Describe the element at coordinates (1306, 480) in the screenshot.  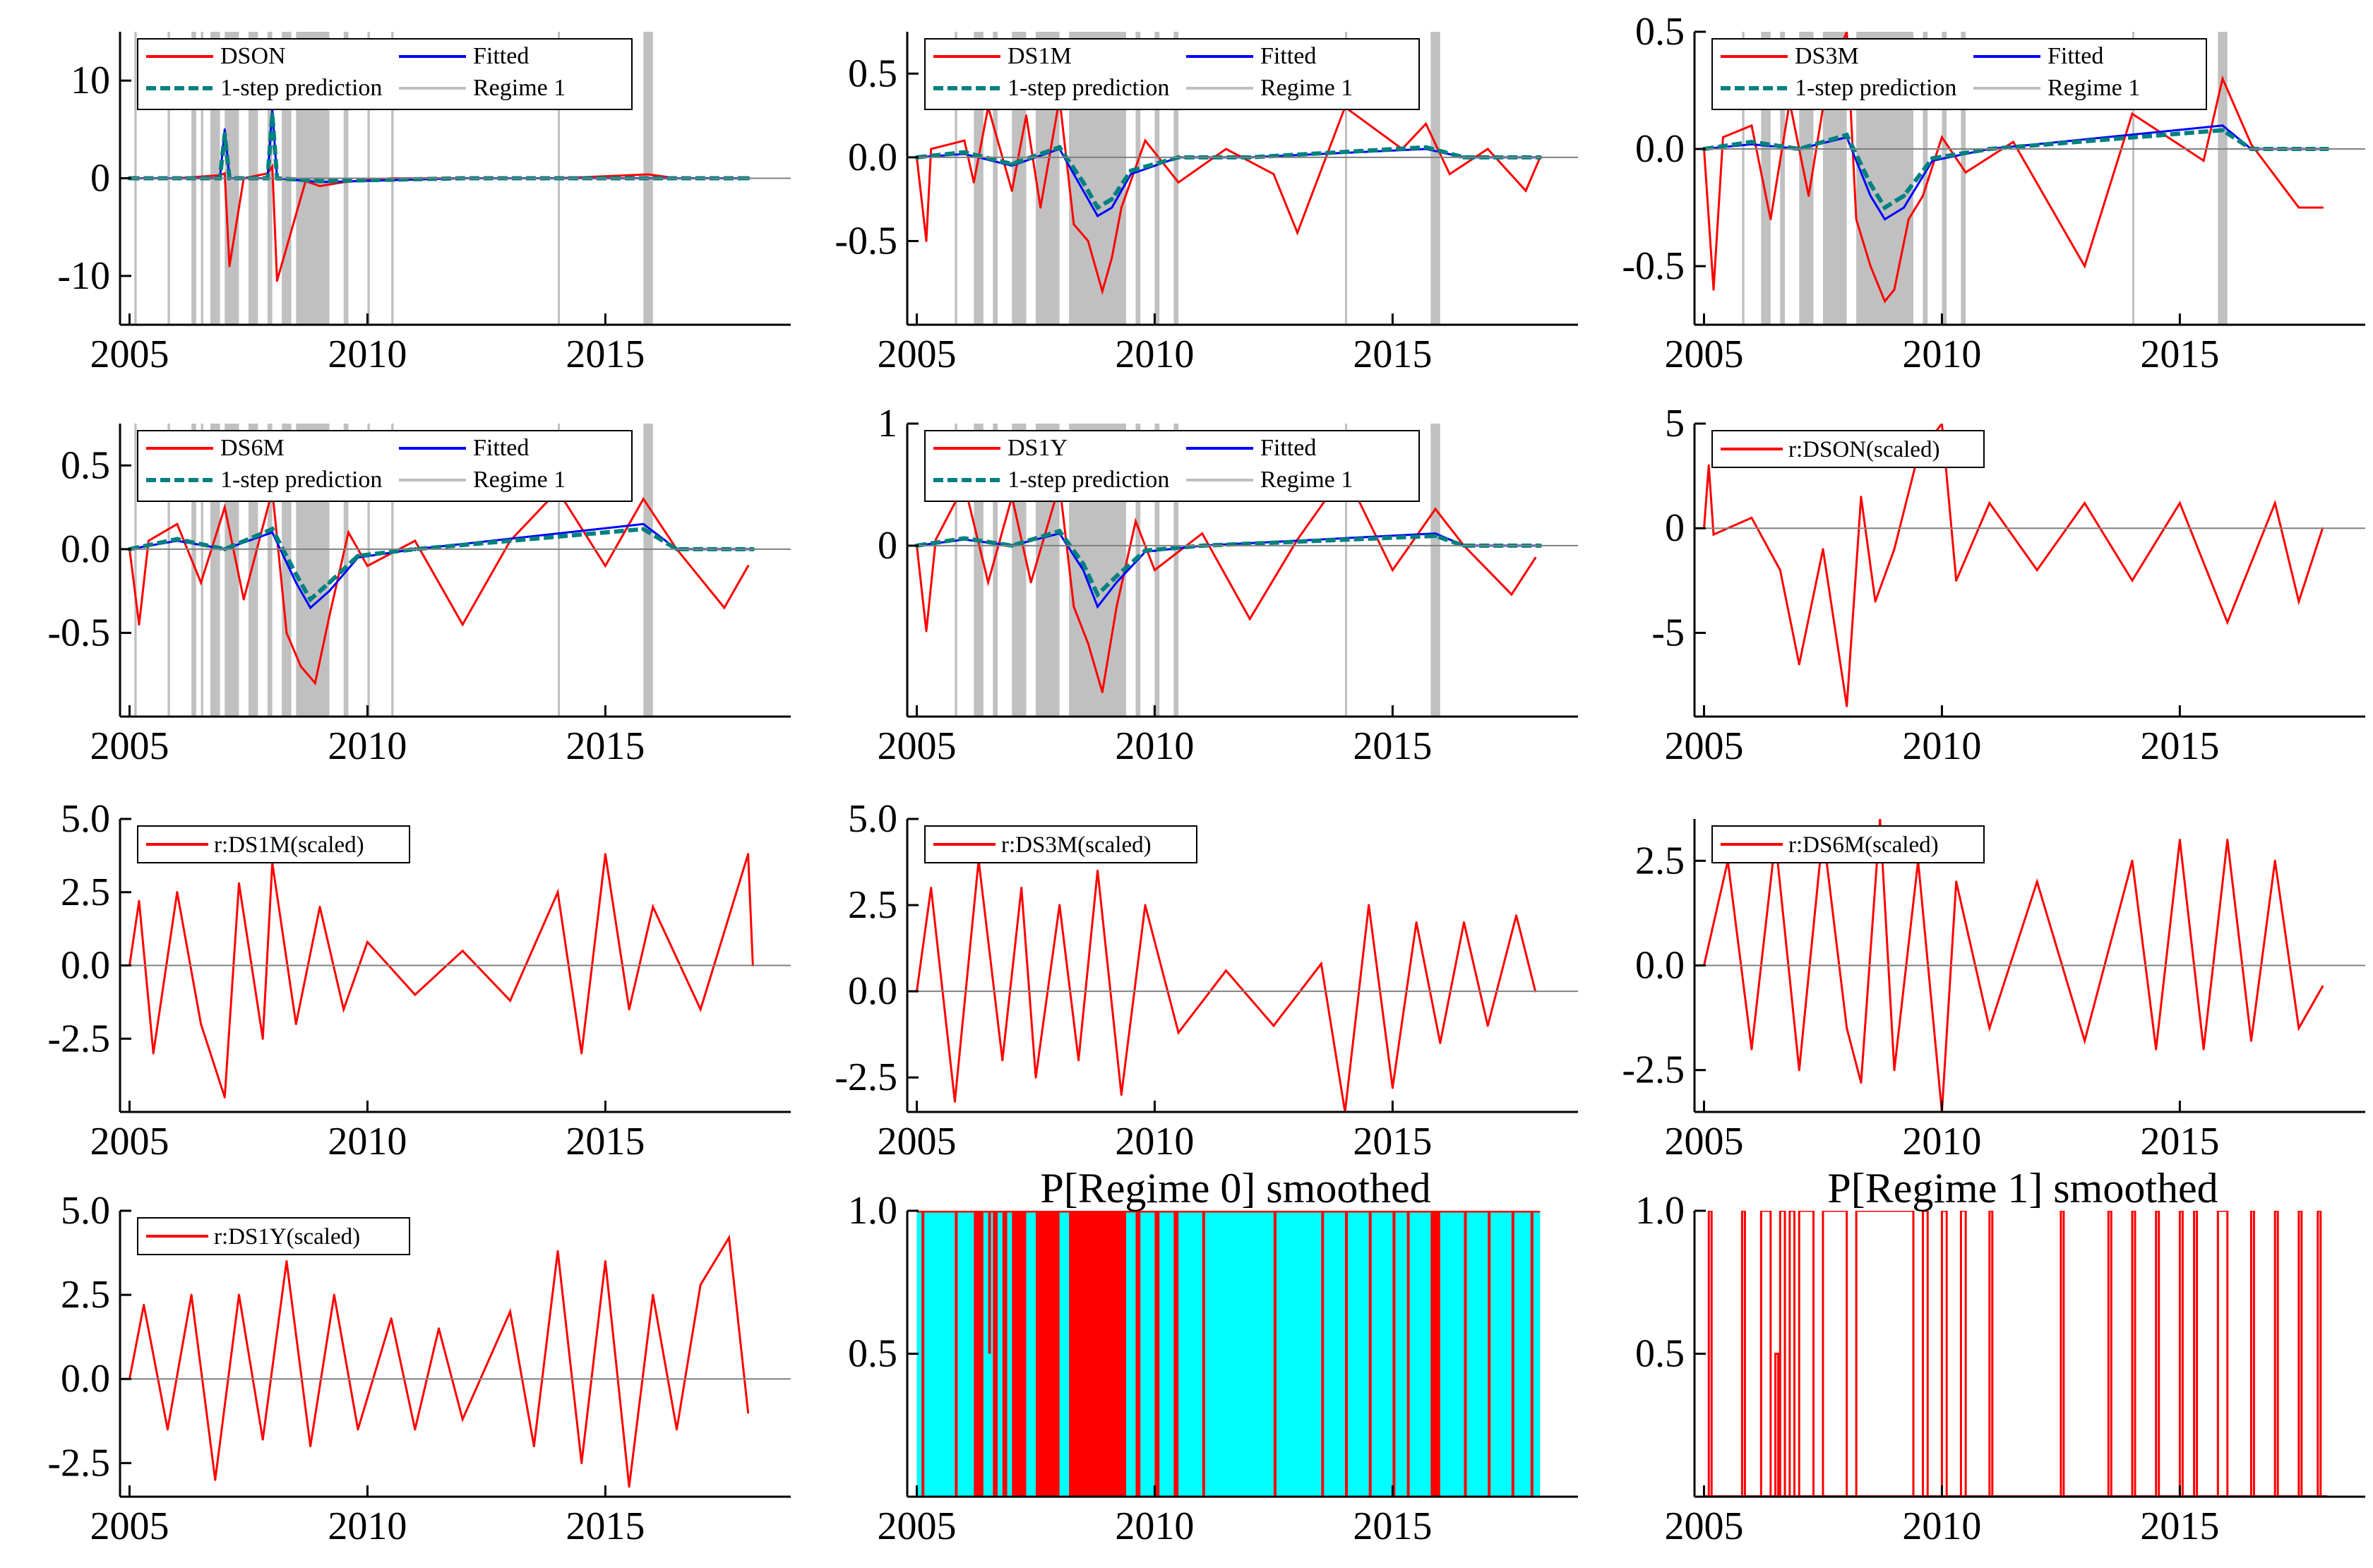
I see `legend-label: Regime 1` at that location.